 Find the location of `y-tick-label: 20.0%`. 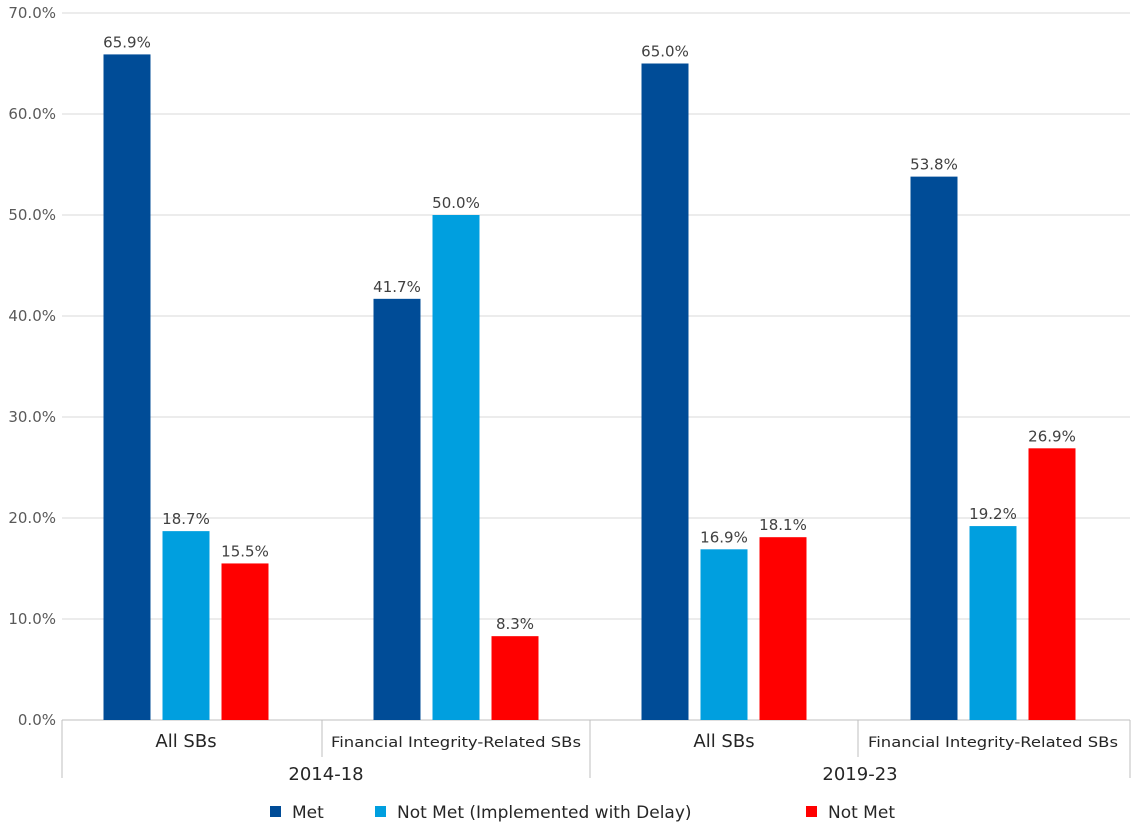

y-tick-label: 20.0% is located at coordinates (32, 518).